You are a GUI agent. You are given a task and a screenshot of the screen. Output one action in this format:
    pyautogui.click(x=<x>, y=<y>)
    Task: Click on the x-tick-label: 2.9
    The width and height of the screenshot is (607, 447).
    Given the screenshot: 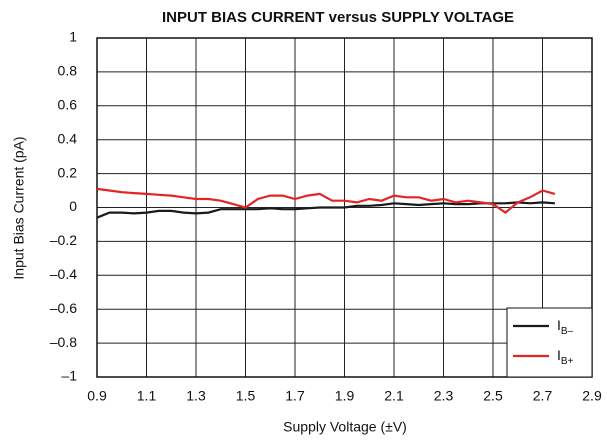 What is the action you would take?
    pyautogui.click(x=592, y=396)
    